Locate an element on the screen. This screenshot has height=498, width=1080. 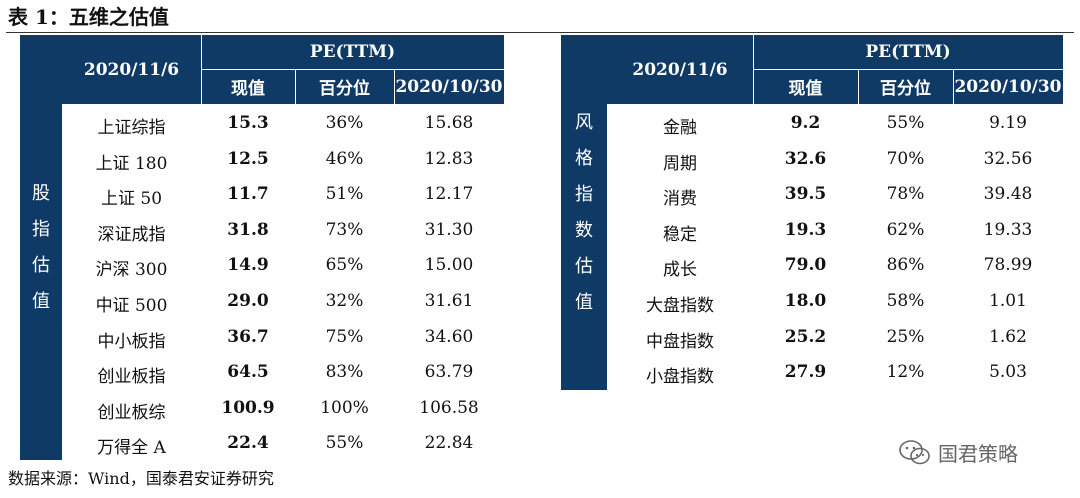
right-row-percentile: 12% is located at coordinates (905, 372).